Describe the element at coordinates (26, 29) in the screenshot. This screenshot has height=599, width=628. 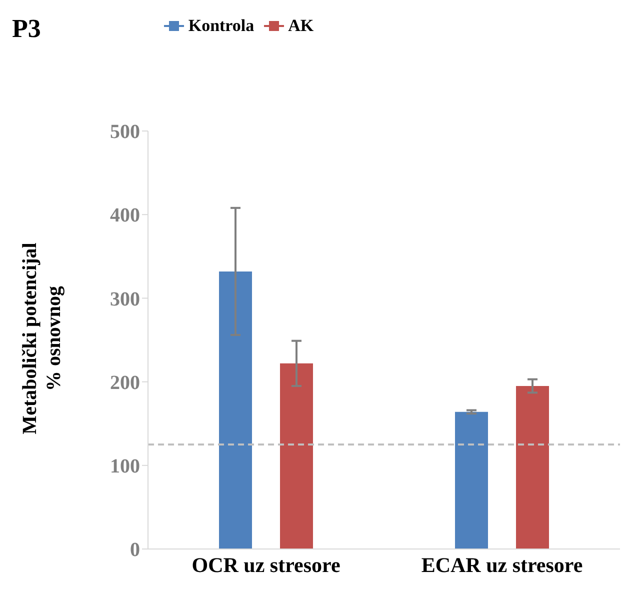
I see `chart-title: P3` at that location.